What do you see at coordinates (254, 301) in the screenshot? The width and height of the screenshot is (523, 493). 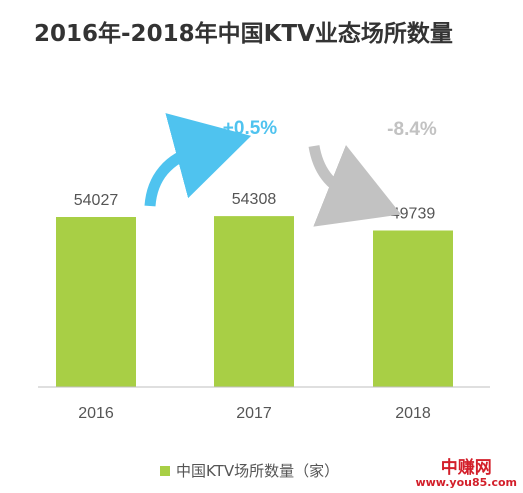 I see `bar-2017` at bounding box center [254, 301].